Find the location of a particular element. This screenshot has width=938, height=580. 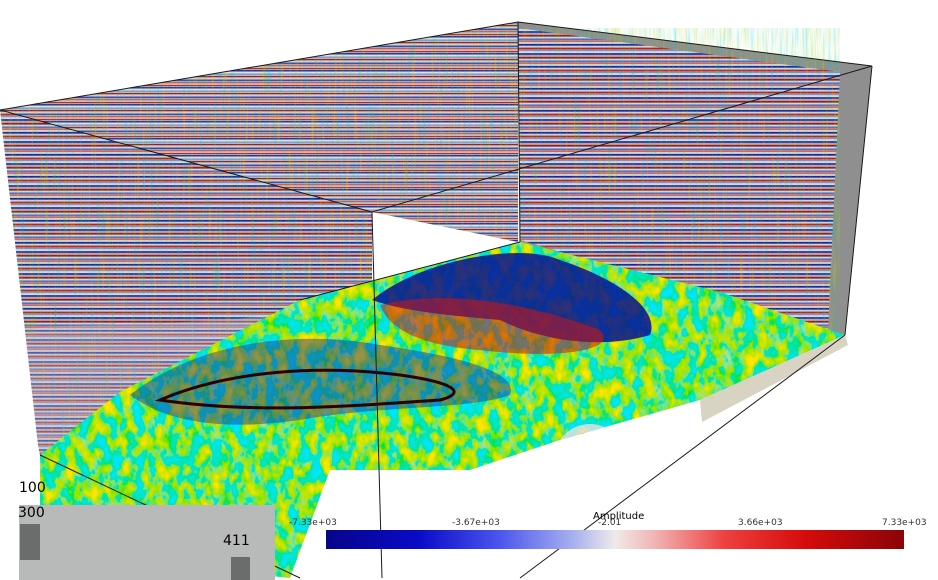

colorbar-title: Amplitude is located at coordinates (619, 516).